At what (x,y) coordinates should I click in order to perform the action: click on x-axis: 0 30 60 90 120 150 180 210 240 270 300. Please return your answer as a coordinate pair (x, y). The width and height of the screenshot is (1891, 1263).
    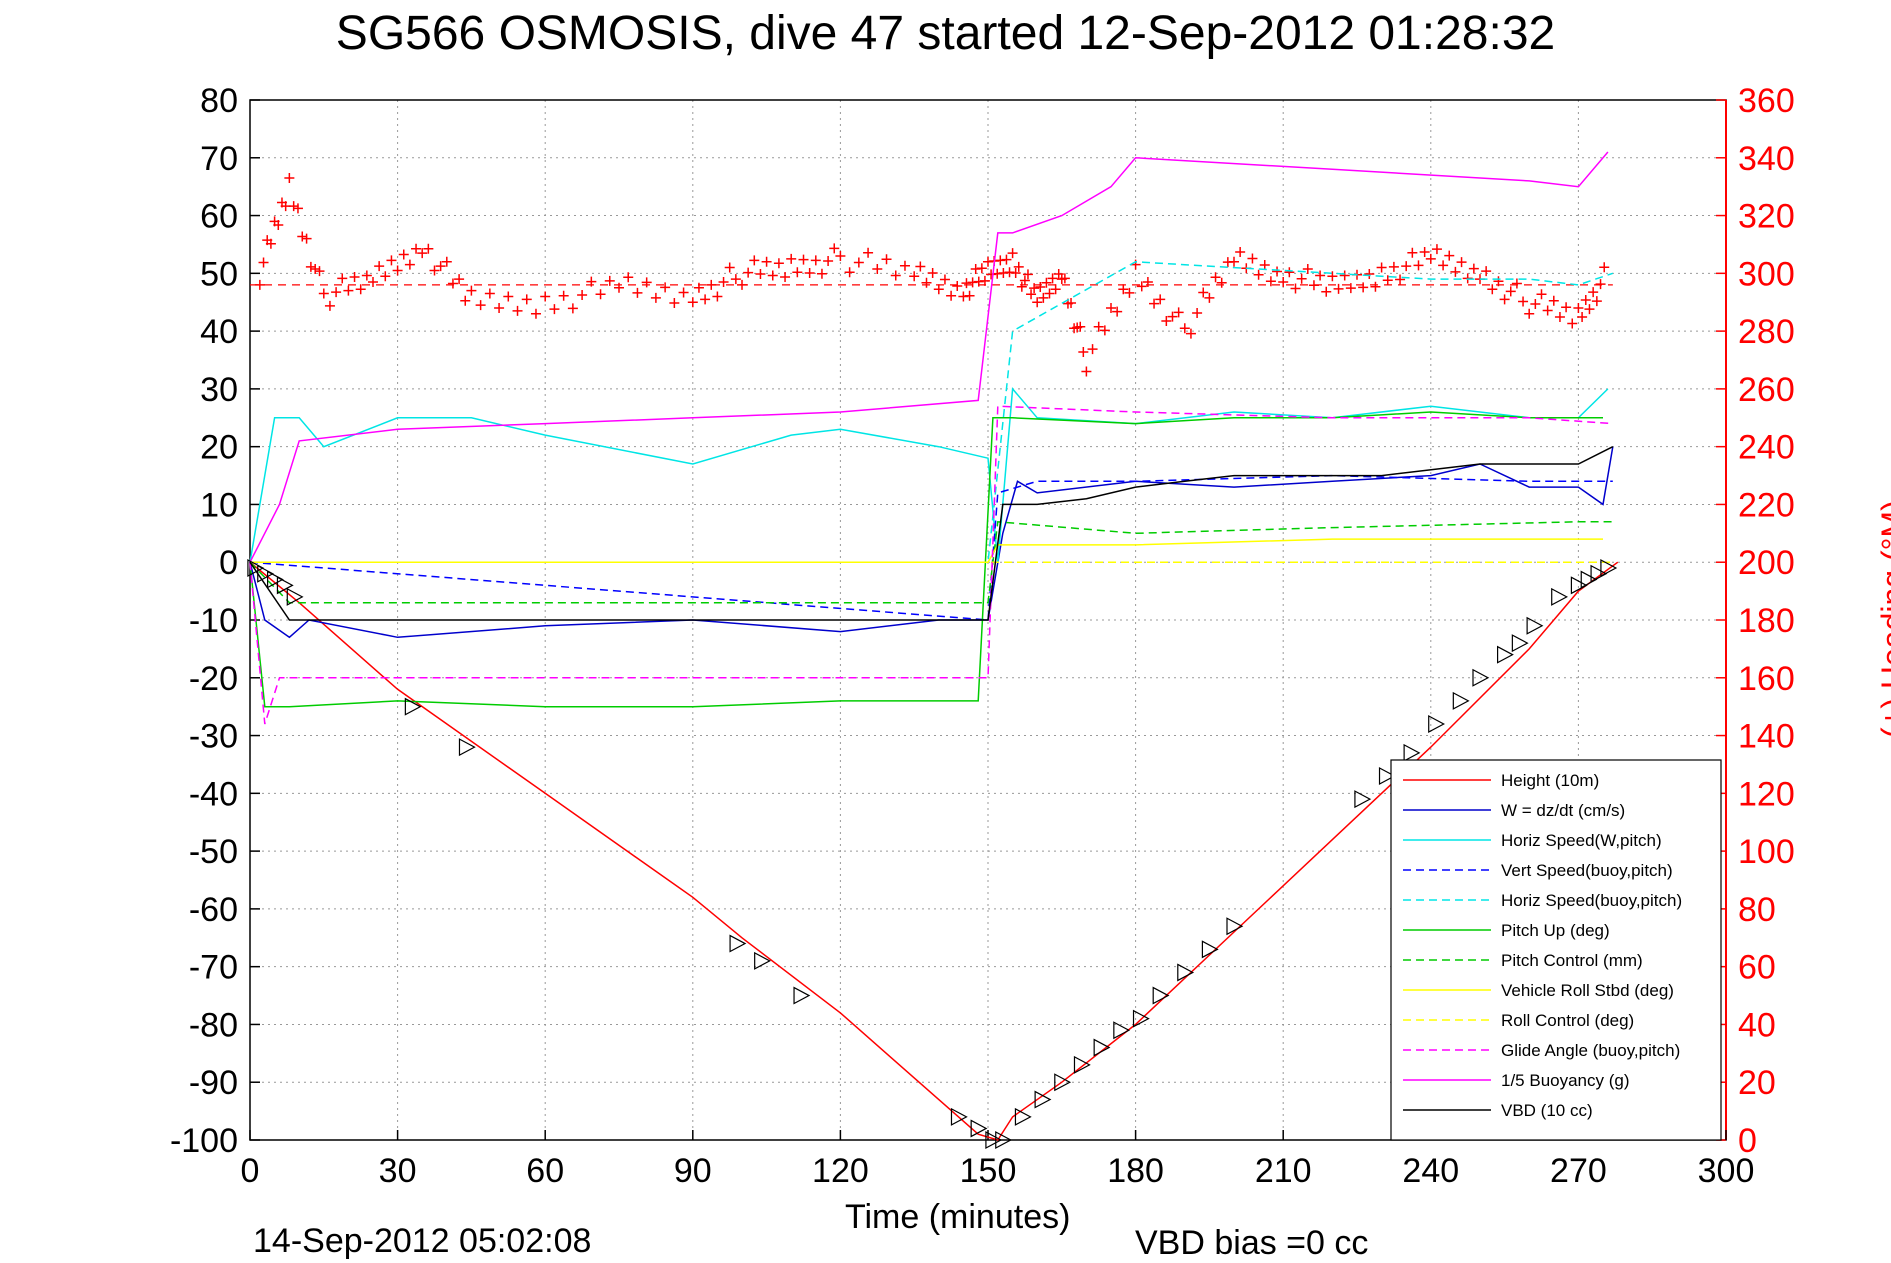
    Looking at the image, I should click on (997, 1160).